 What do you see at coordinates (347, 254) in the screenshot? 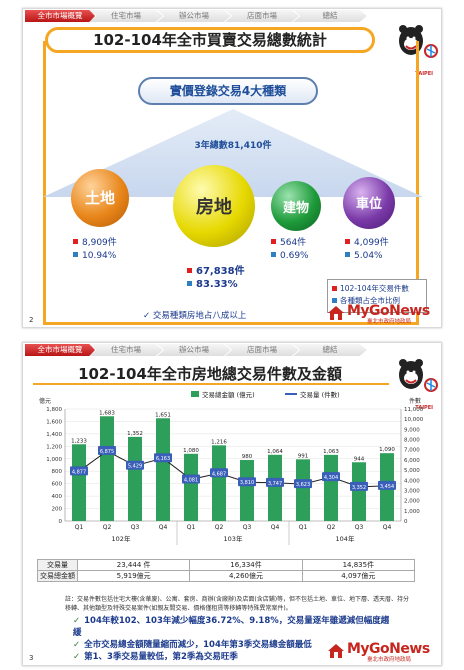
I see `percent-marker-icon` at bounding box center [347, 254].